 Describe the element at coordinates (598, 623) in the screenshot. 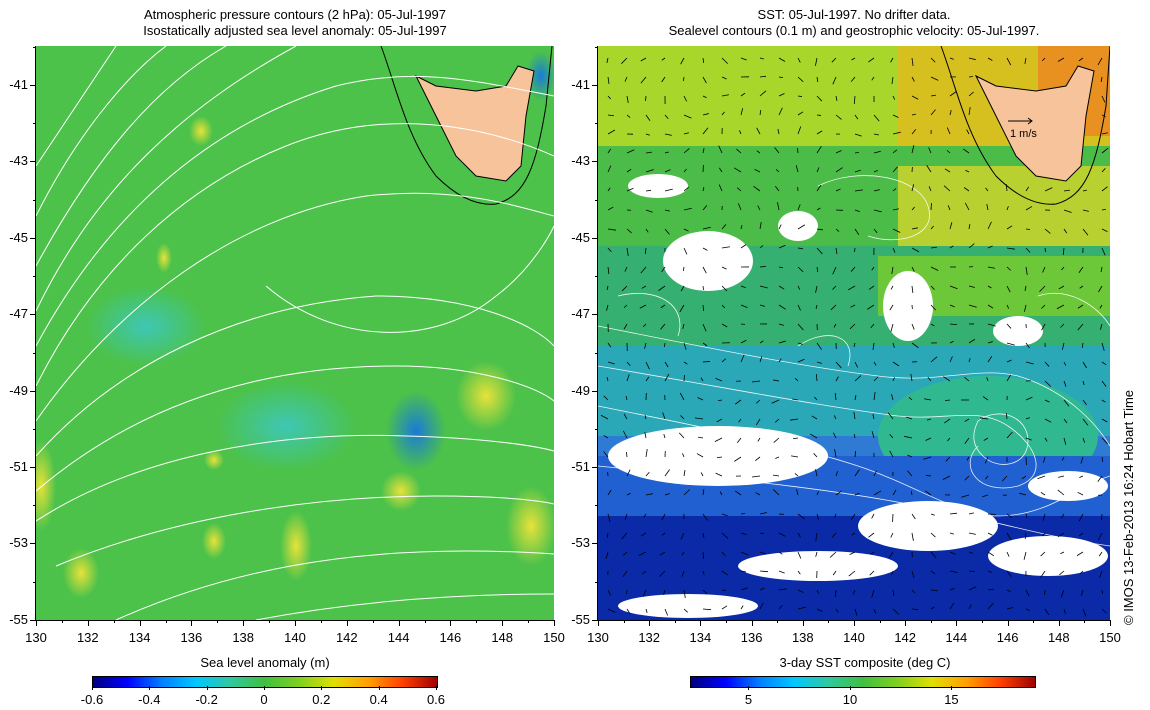

I see `right-lon-tick` at that location.